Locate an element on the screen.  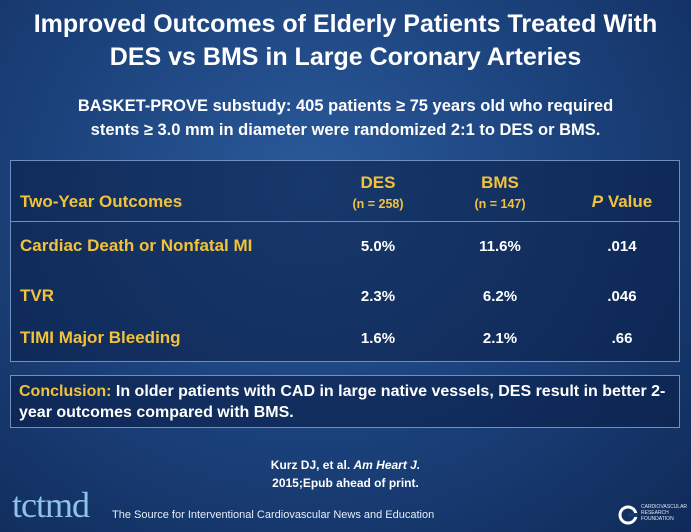
cell: 11.6% is located at coordinates (500, 246).